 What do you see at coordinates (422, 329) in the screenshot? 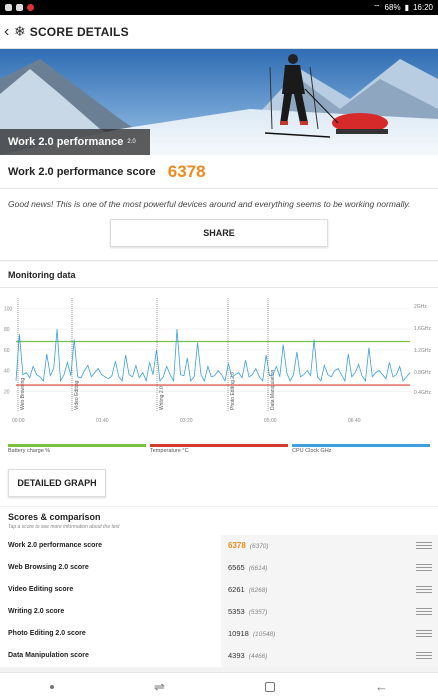
I see `chart-y-right-tick: 1.6GHz` at bounding box center [422, 329].